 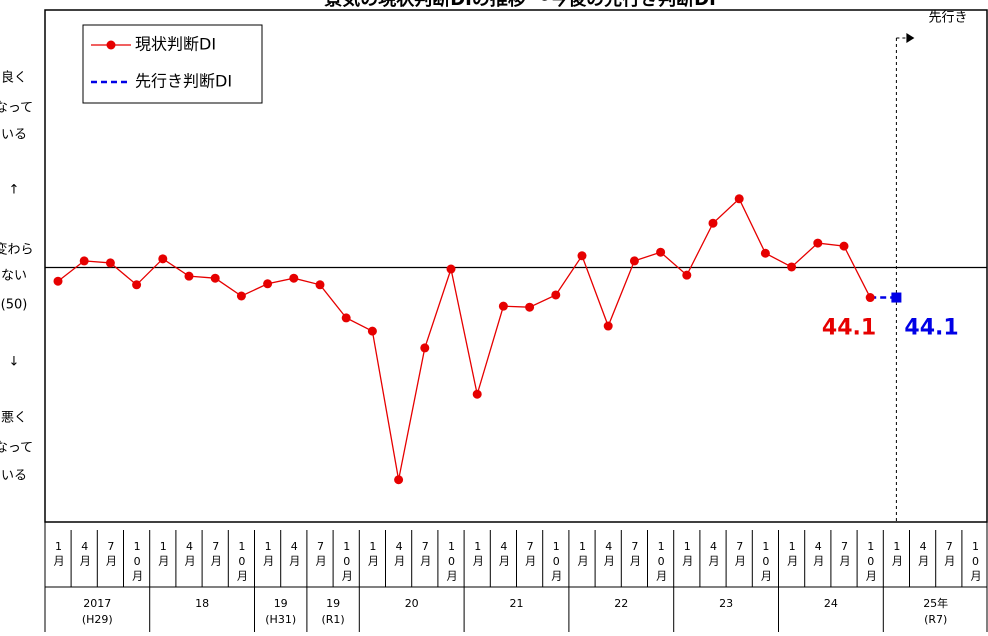 I want to click on x-group-label: 18, so click(x=202, y=603).